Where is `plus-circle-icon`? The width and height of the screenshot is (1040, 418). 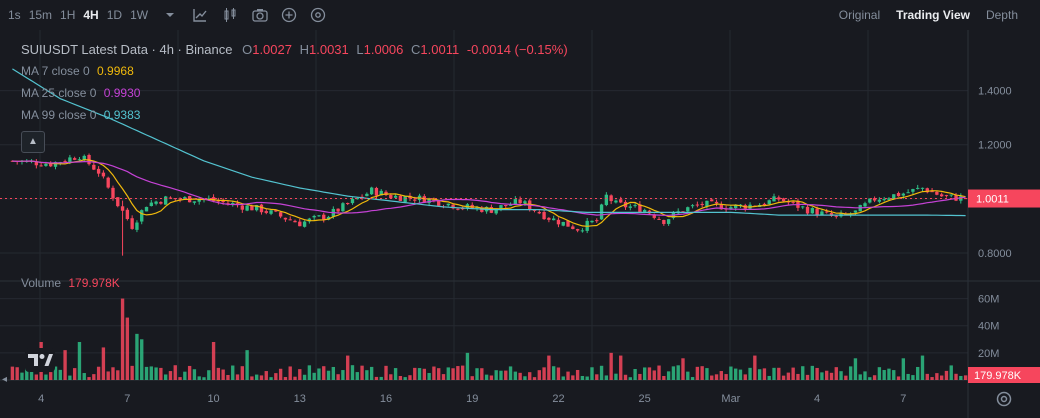
plus-circle-icon is located at coordinates (289, 15).